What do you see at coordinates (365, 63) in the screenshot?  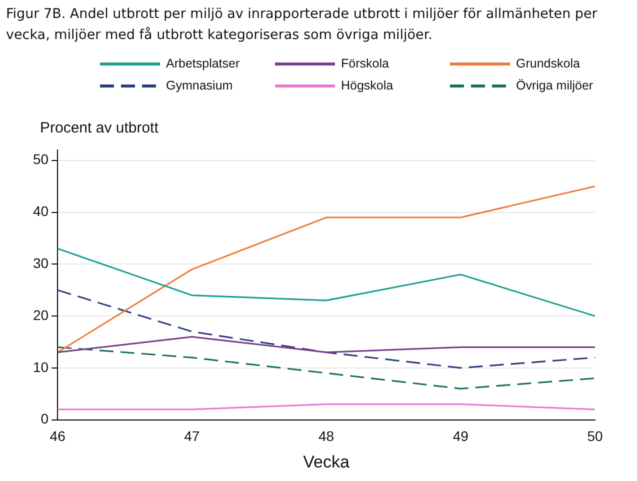 I see `legend-label: Förskola` at bounding box center [365, 63].